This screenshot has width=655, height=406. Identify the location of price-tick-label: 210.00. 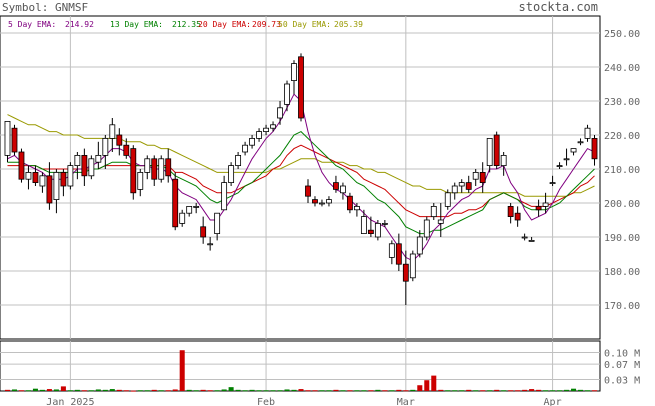
(622, 170).